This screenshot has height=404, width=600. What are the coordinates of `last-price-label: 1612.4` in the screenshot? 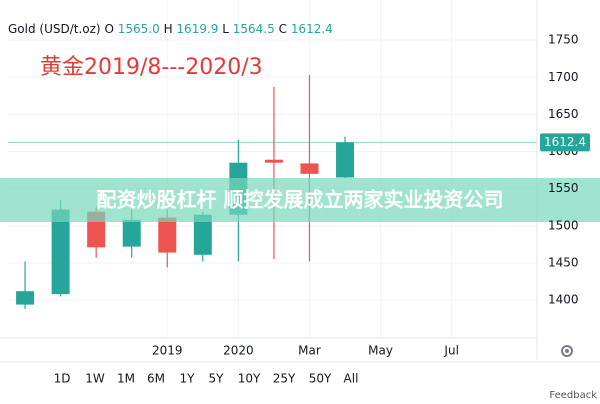 It's located at (565, 142).